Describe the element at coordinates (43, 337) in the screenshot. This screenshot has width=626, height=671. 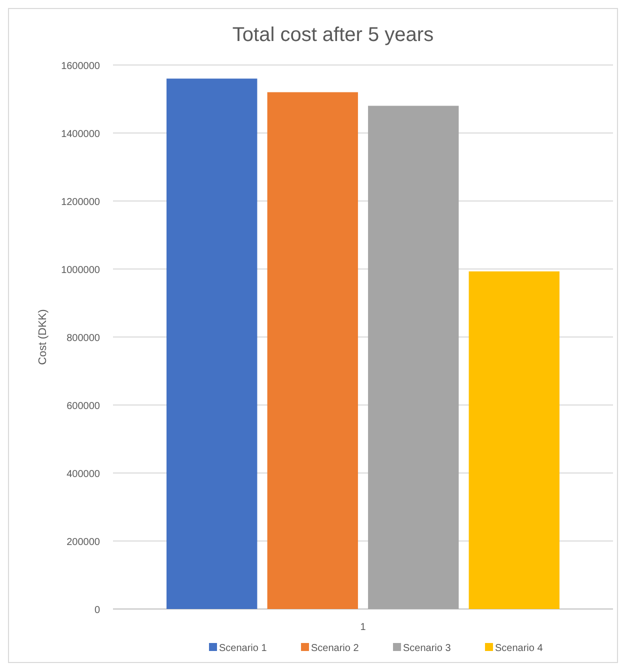
I see `y-axis-title: Cost (DKK)` at that location.